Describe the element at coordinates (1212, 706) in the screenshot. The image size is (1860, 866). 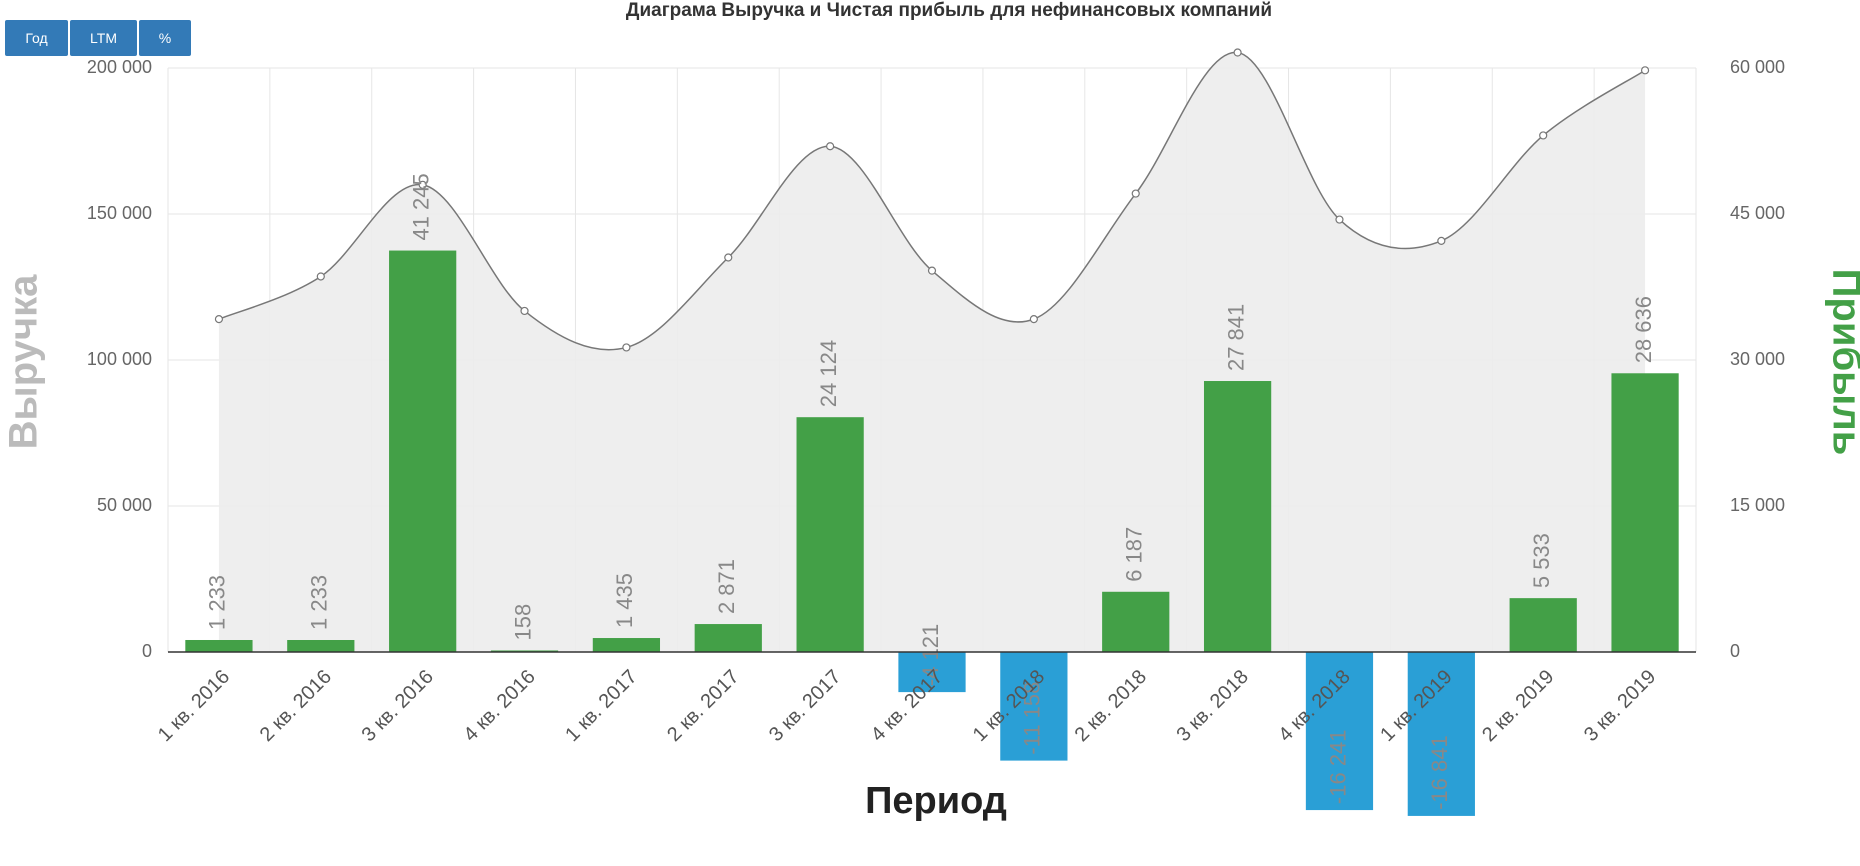
I see `x-tick-label: 3 кв. 2018` at that location.